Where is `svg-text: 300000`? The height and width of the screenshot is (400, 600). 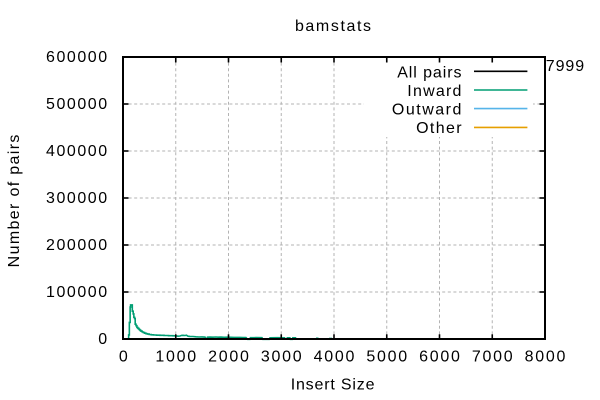 svg-text: 300000 is located at coordinates (77, 198).